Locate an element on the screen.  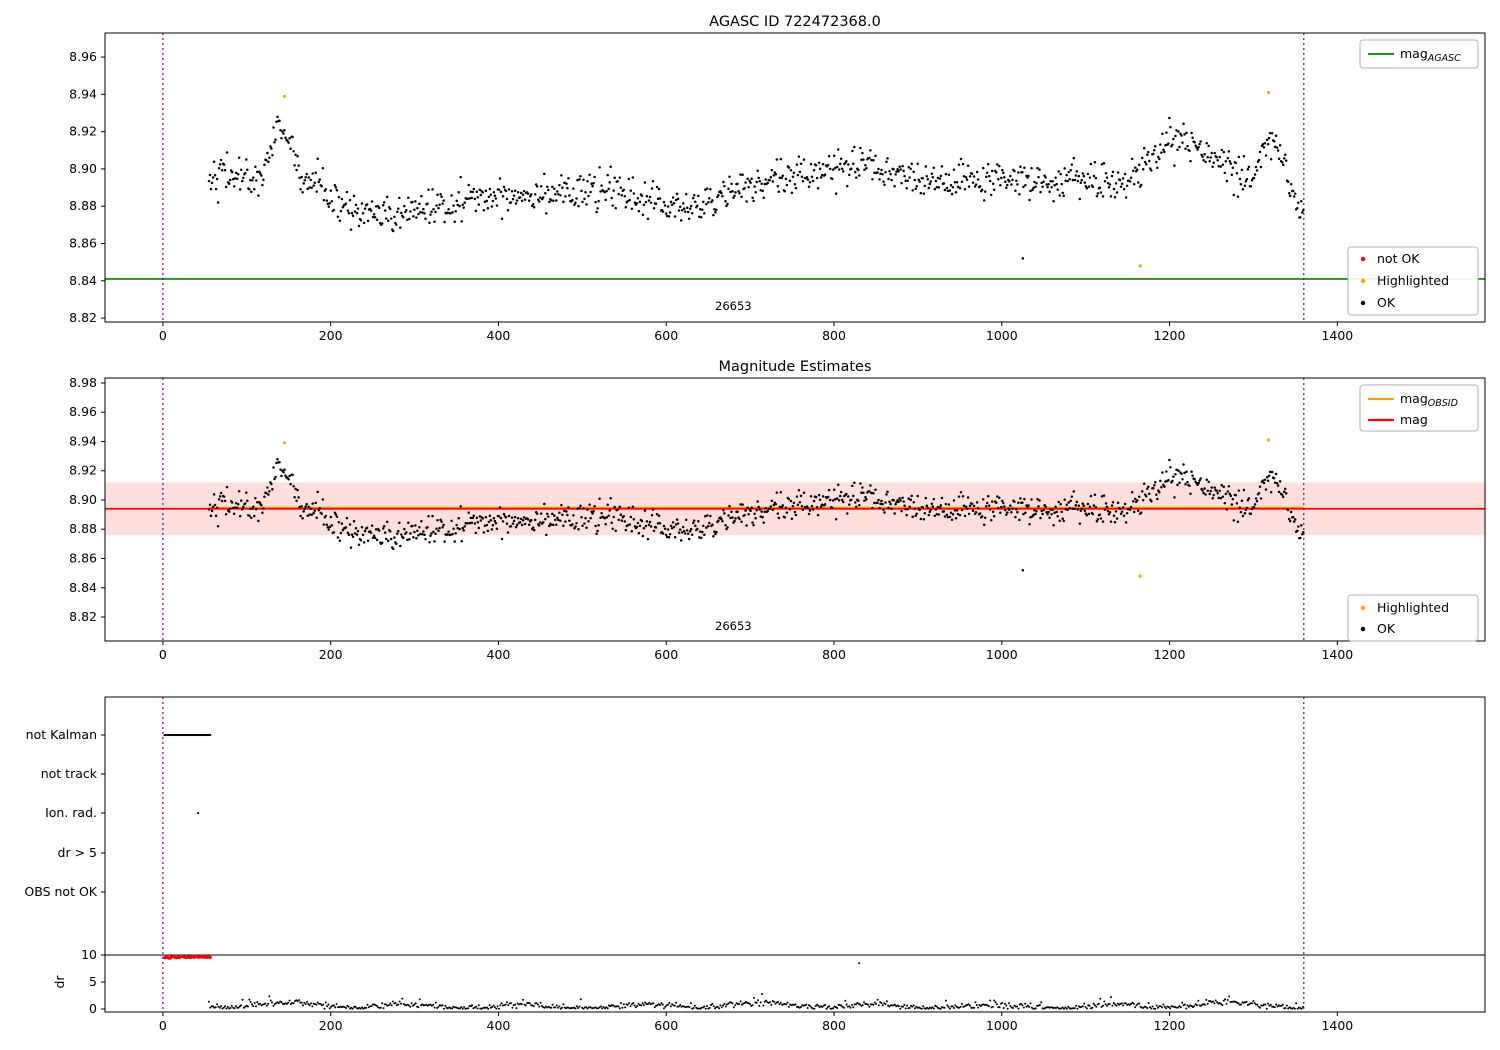
flag-tick-label: Ion. rad. is located at coordinates (71, 812).